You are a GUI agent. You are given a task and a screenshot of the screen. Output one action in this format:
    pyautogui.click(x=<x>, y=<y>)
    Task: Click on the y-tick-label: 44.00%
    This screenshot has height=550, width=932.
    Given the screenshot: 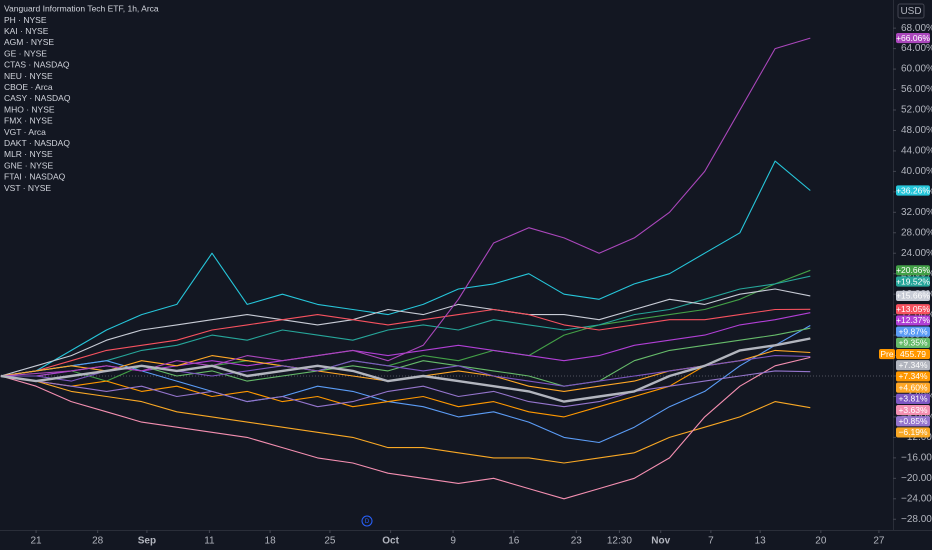 What is the action you would take?
    pyautogui.click(x=916, y=151)
    